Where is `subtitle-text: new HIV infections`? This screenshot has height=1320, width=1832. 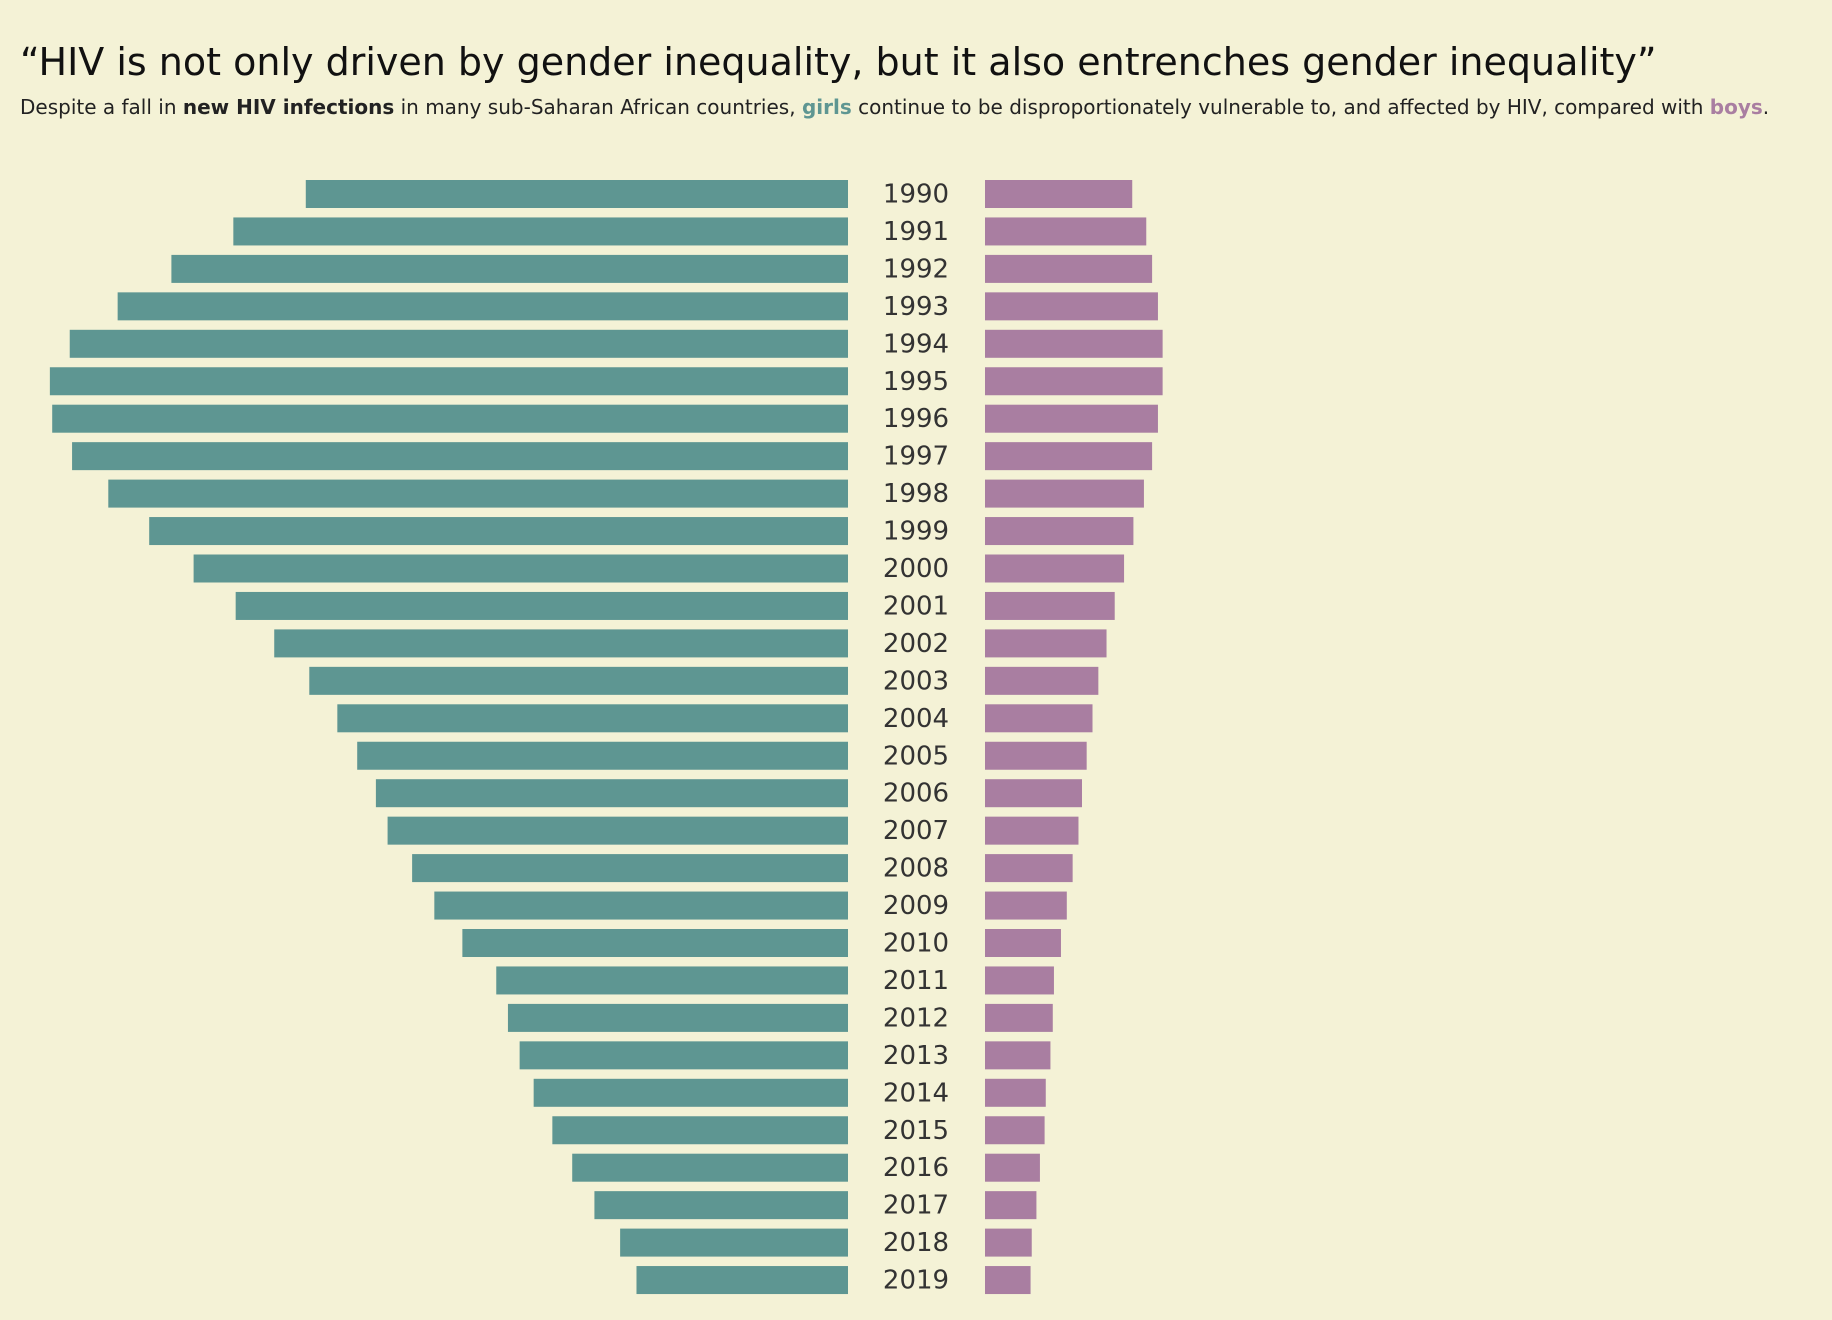 subtitle-text: new HIV infections is located at coordinates (288, 107).